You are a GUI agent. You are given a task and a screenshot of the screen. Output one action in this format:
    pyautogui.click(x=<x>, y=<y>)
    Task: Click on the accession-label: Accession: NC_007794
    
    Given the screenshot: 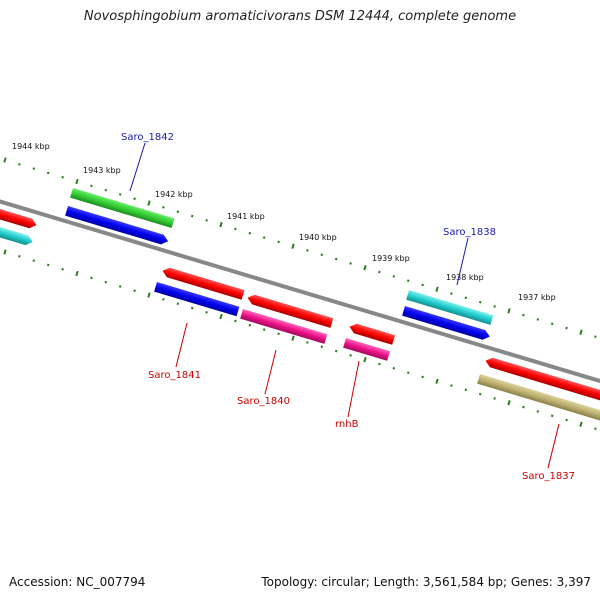 What is the action you would take?
    pyautogui.click(x=77, y=582)
    